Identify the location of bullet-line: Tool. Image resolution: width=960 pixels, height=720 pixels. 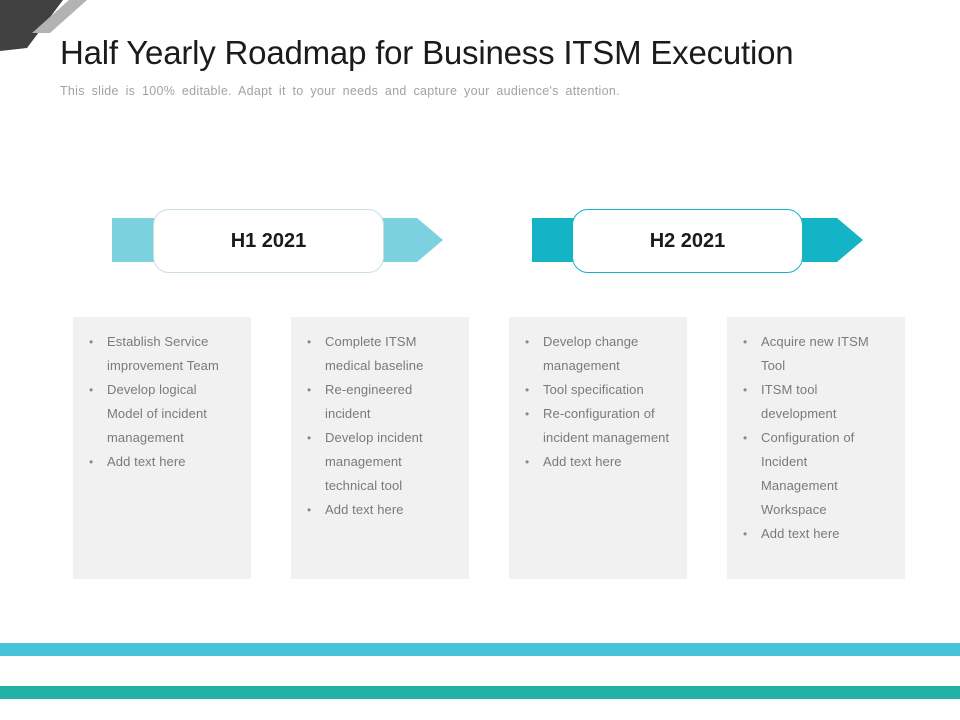
(773, 365).